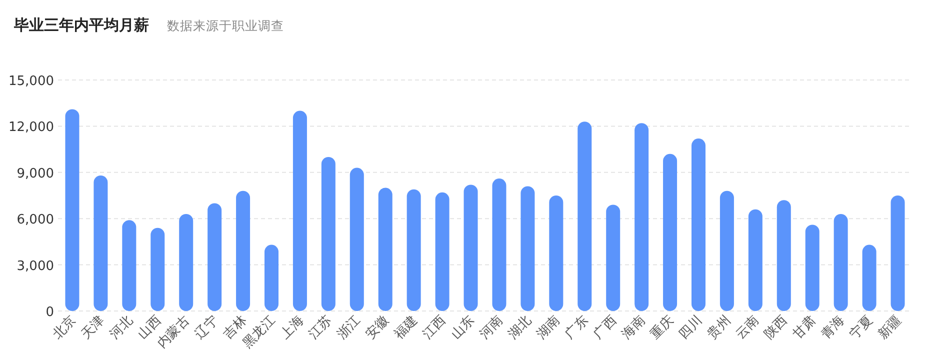 This screenshot has height=353, width=933. I want to click on x-tick-label: 江苏, so click(321, 327).